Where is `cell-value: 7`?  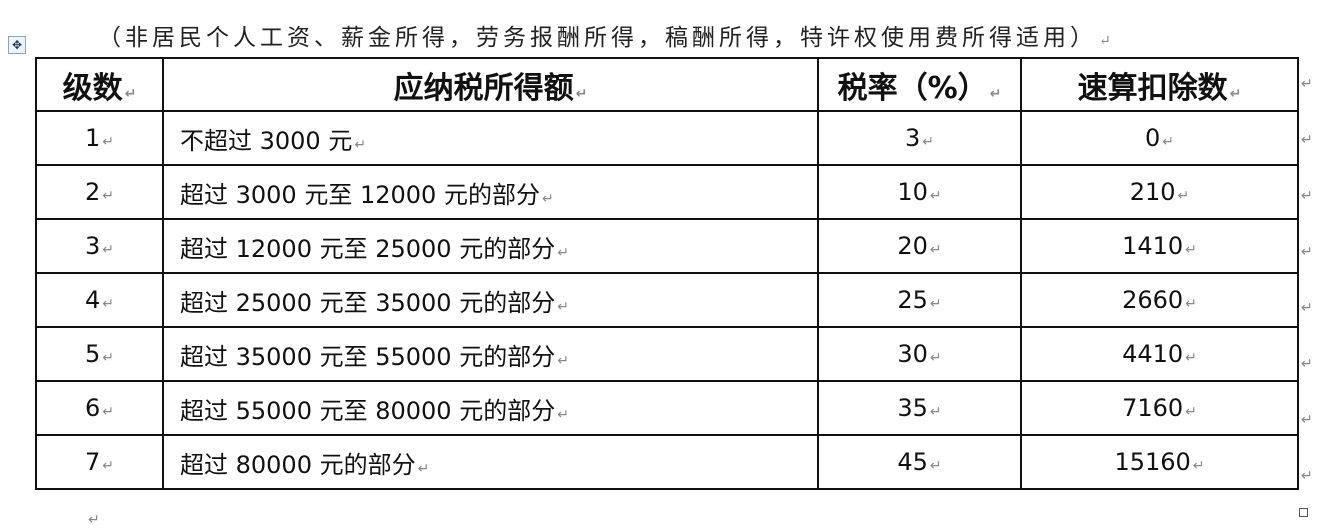 cell-value: 7 is located at coordinates (92, 462).